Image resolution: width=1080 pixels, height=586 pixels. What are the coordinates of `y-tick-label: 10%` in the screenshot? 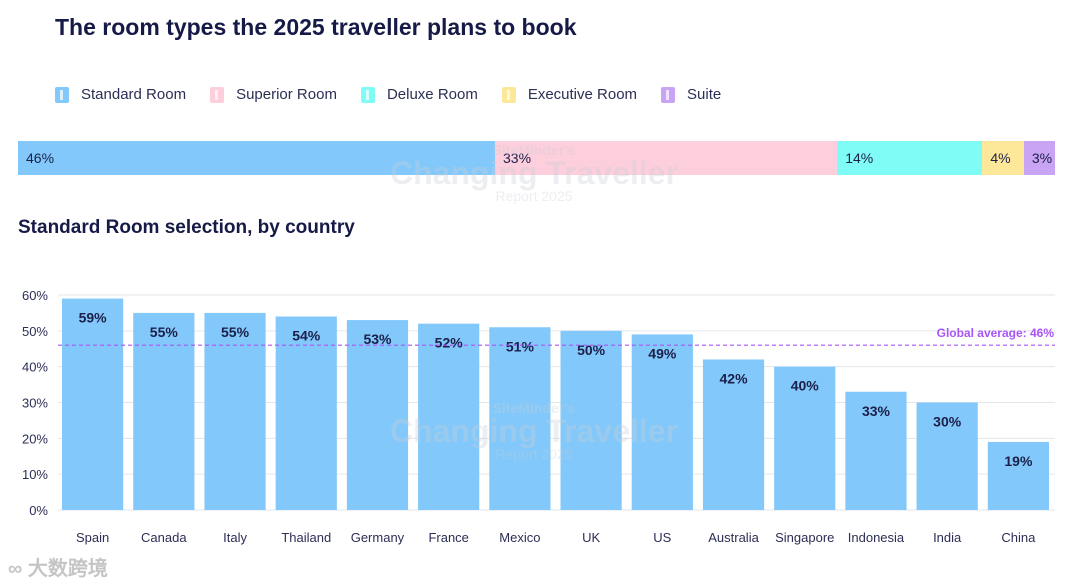 It's located at (35, 474).